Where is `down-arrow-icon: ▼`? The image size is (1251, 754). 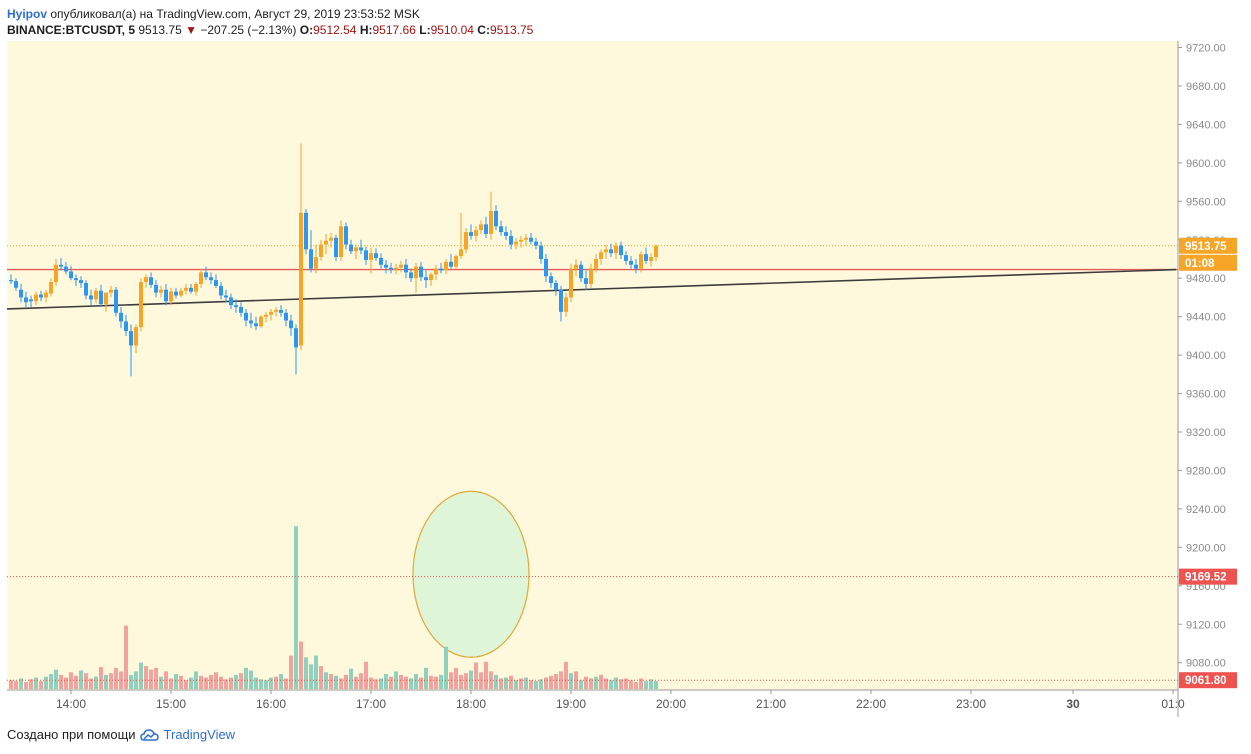 down-arrow-icon: ▼ is located at coordinates (191, 30).